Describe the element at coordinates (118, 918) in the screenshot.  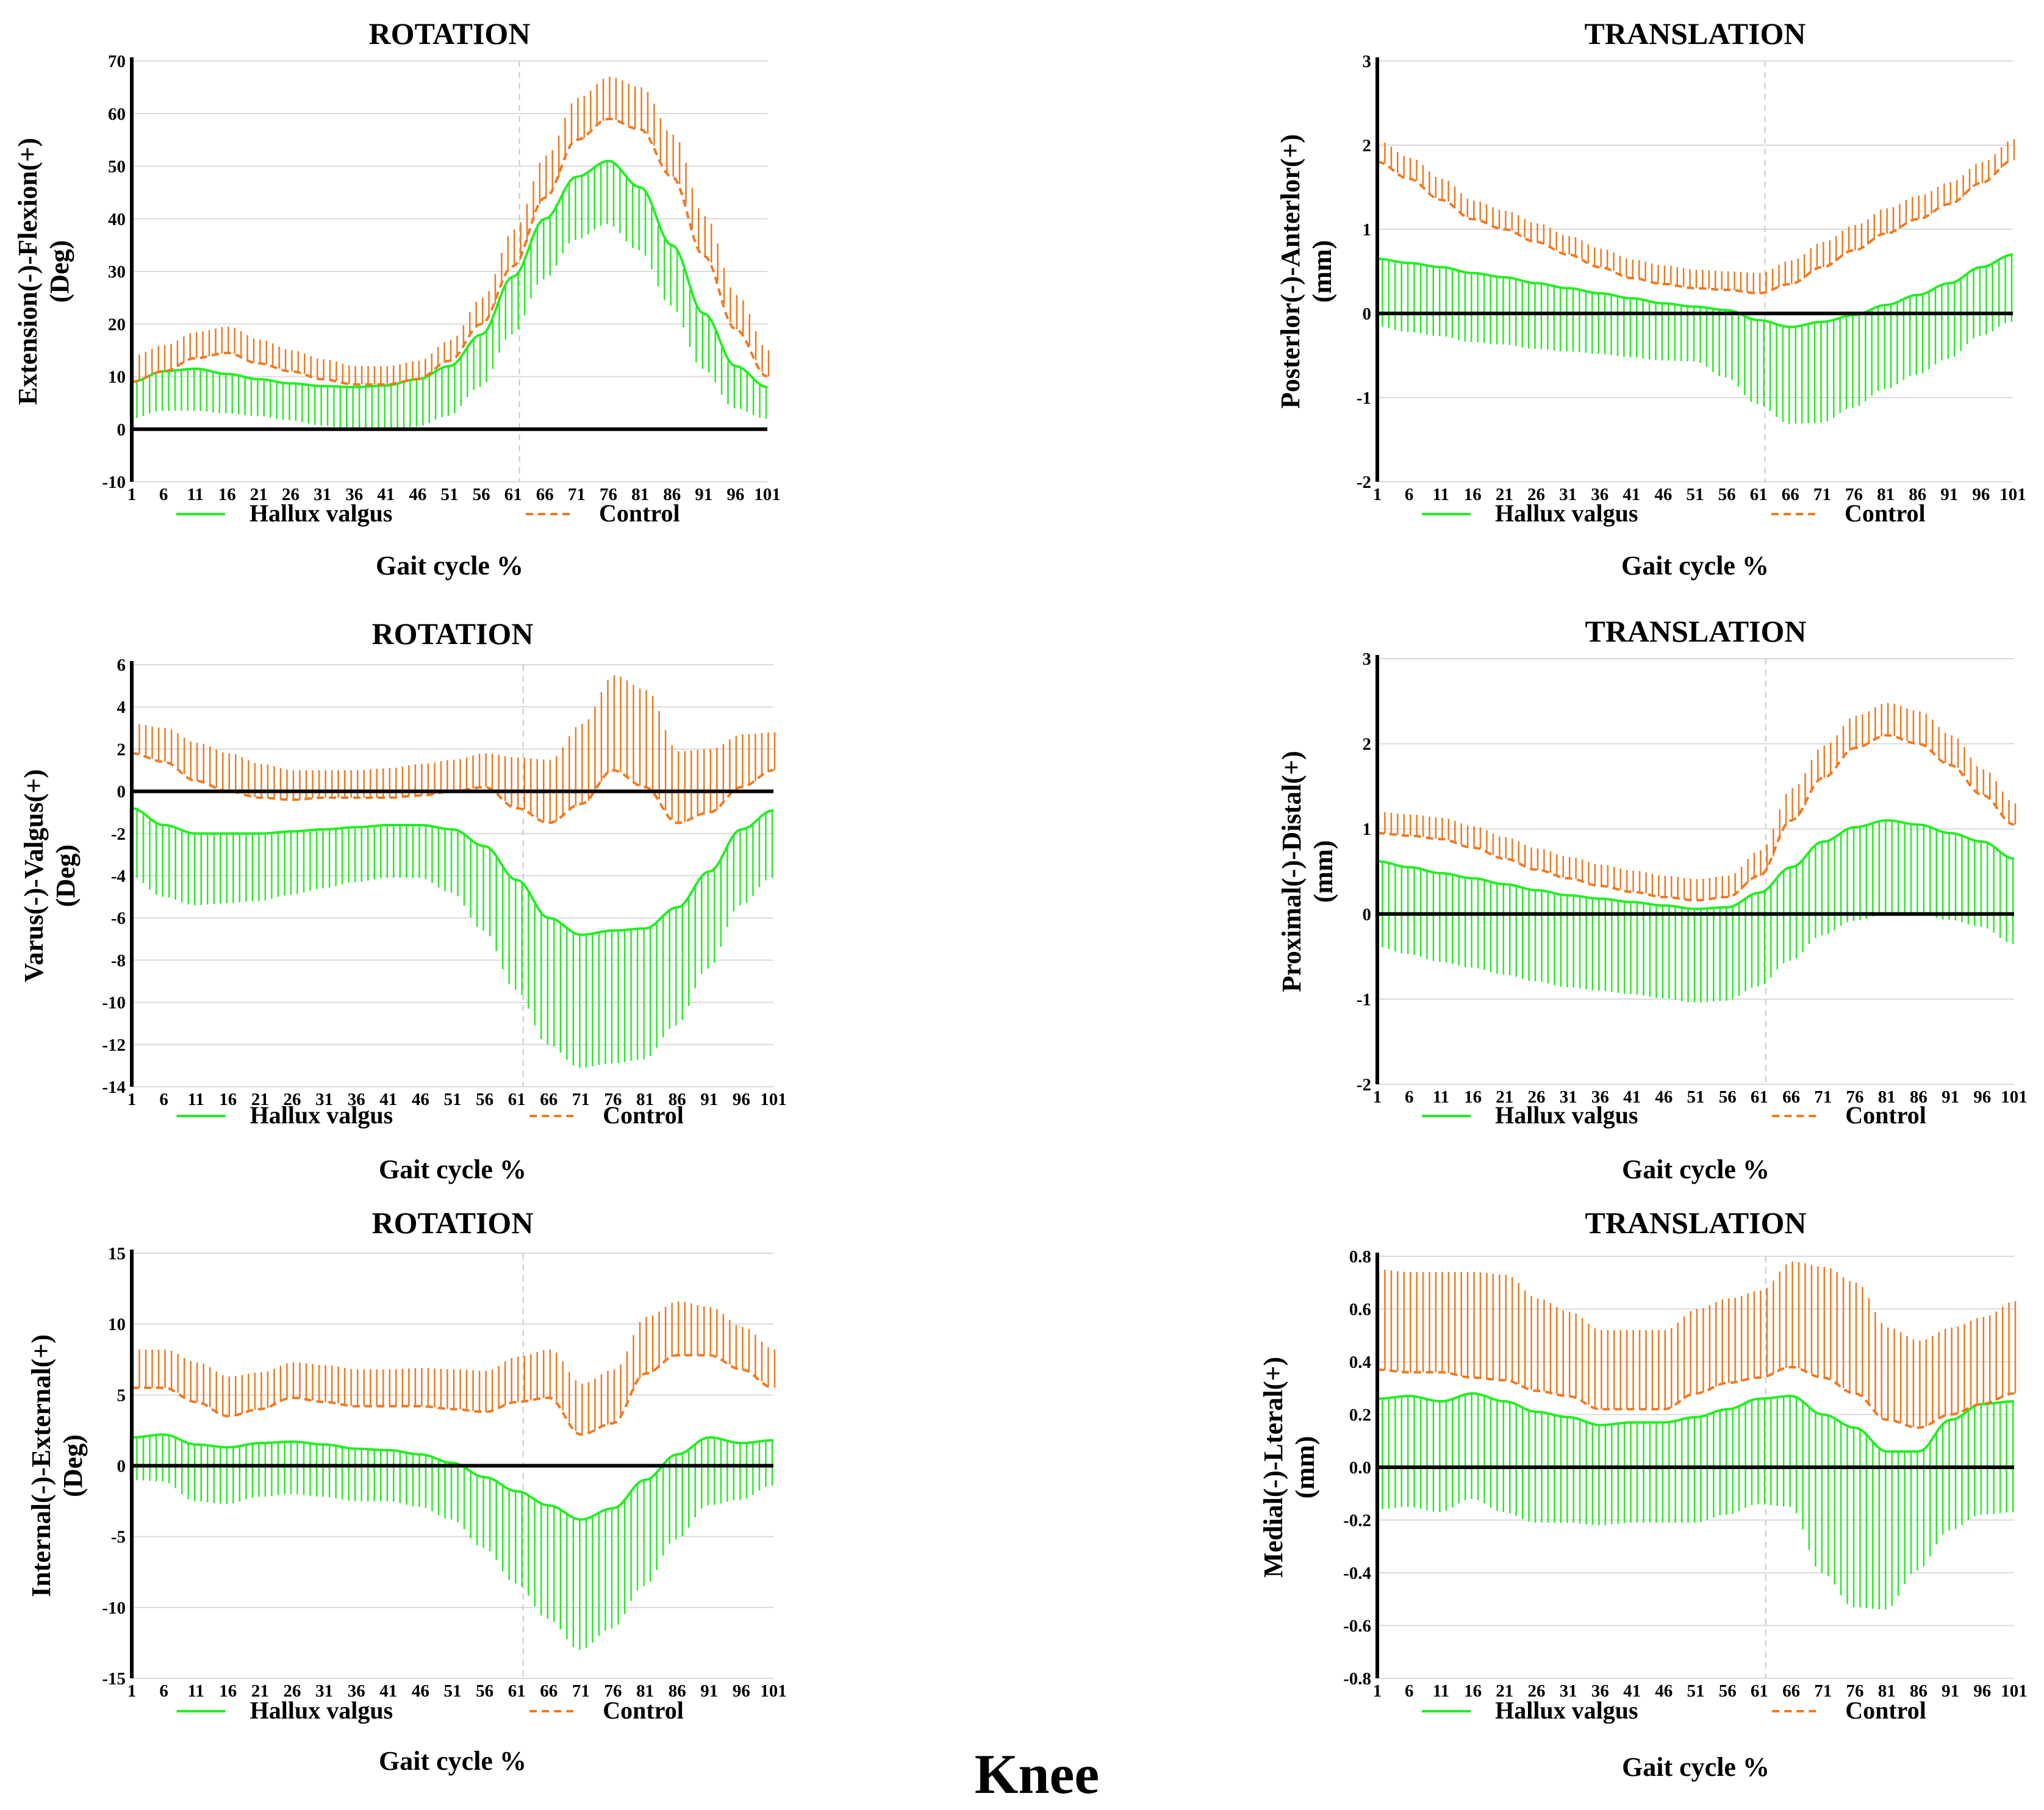
I see `y-tick-label: -6` at that location.